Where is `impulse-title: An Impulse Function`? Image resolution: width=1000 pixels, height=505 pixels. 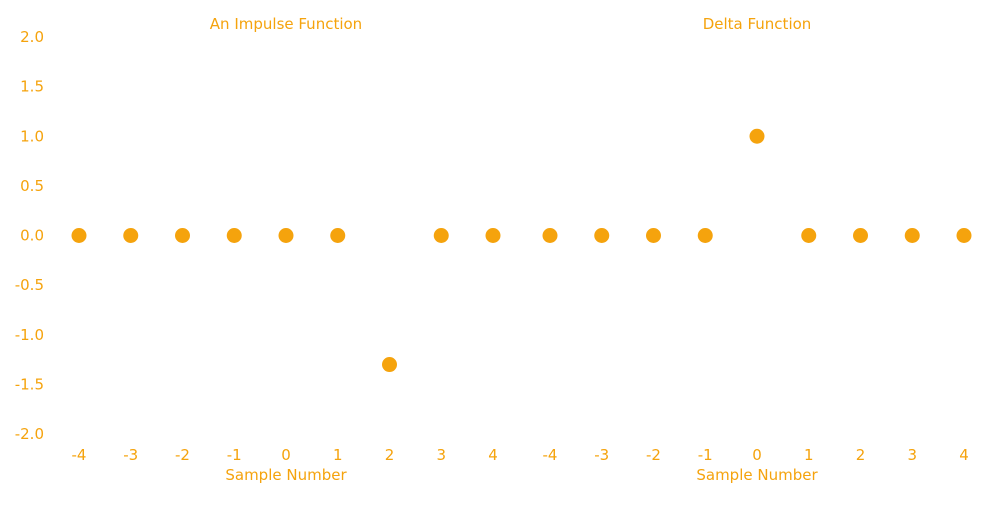
impulse-title: An Impulse Function is located at coordinates (286, 24).